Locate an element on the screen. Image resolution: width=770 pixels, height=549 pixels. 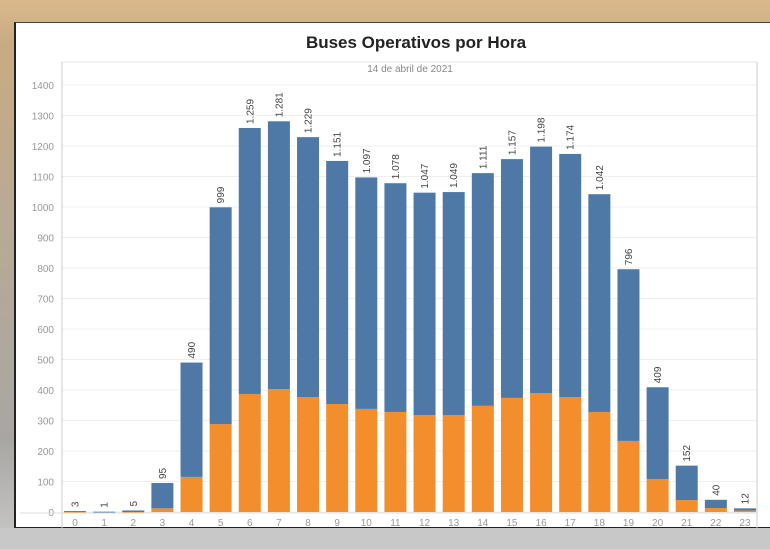
x-tick-label: 23 is located at coordinates (745, 523).